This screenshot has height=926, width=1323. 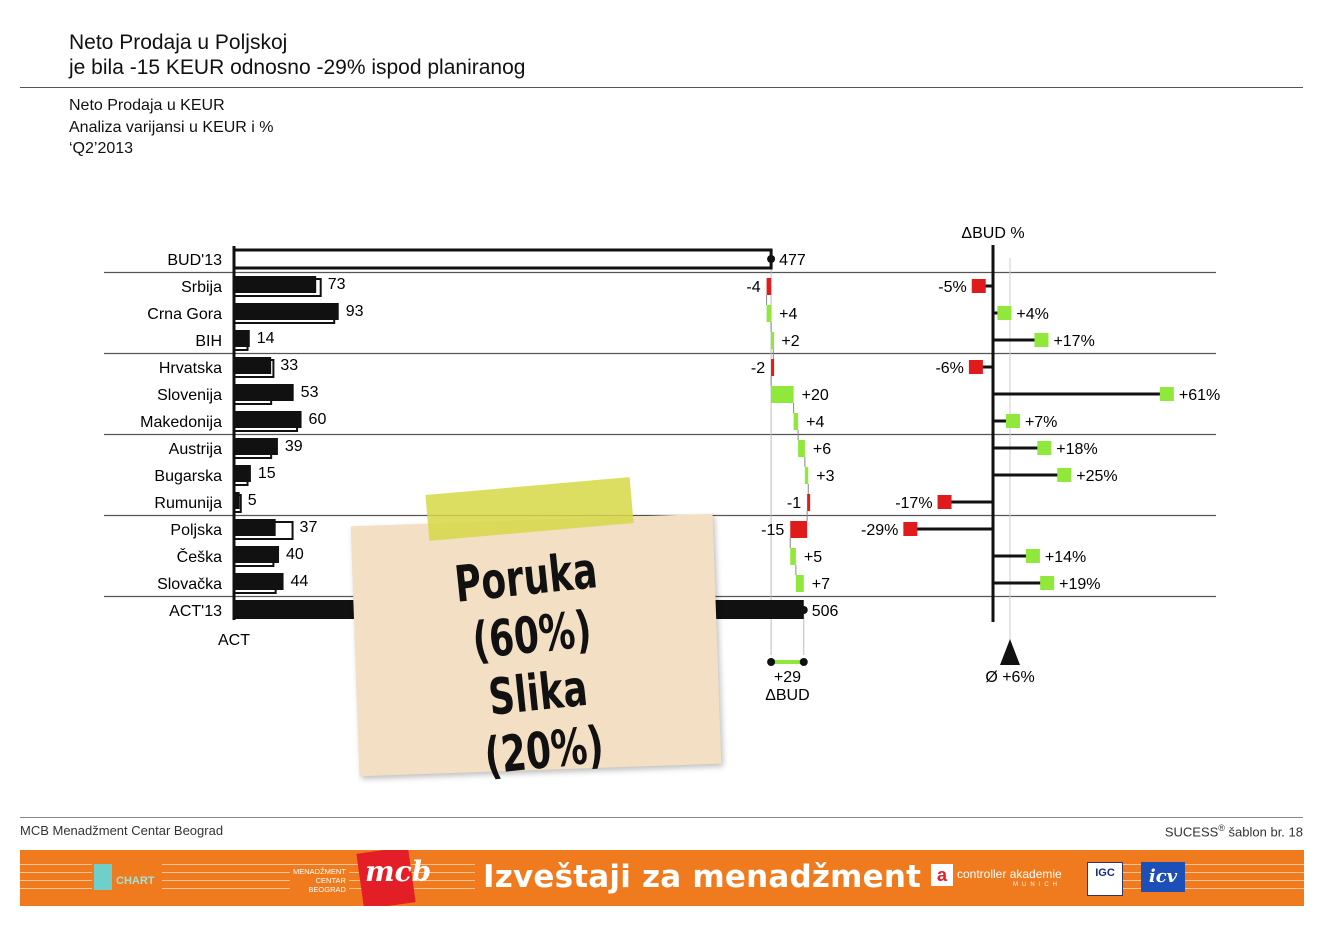 I want to click on country-label: Crna Gora, so click(x=184, y=314).